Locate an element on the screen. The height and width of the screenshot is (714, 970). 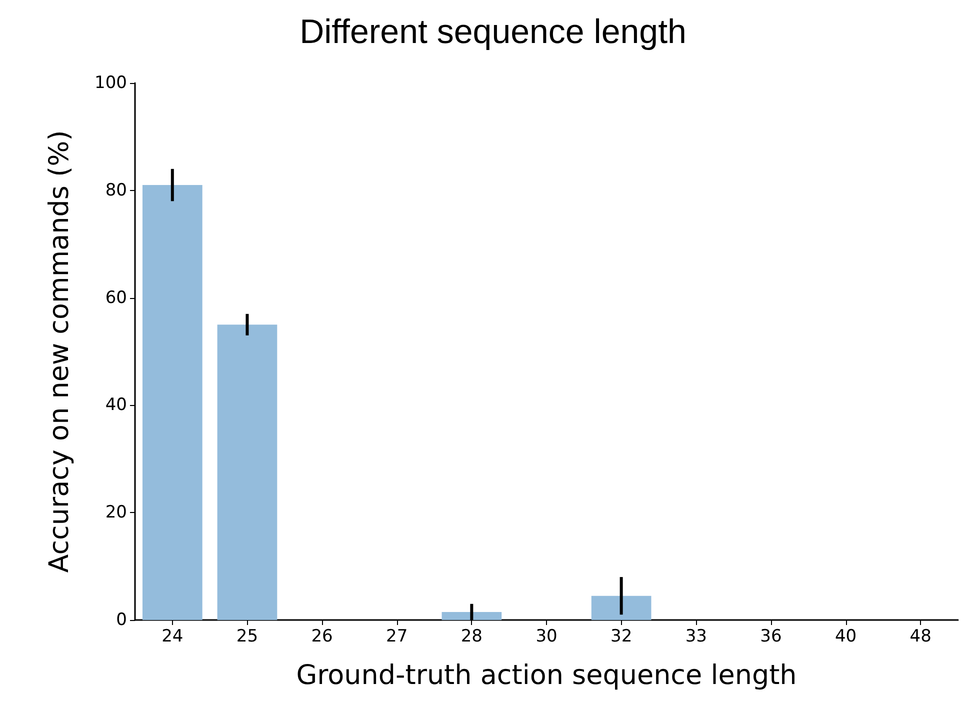
x-tick-label: 48 is located at coordinates (921, 636).